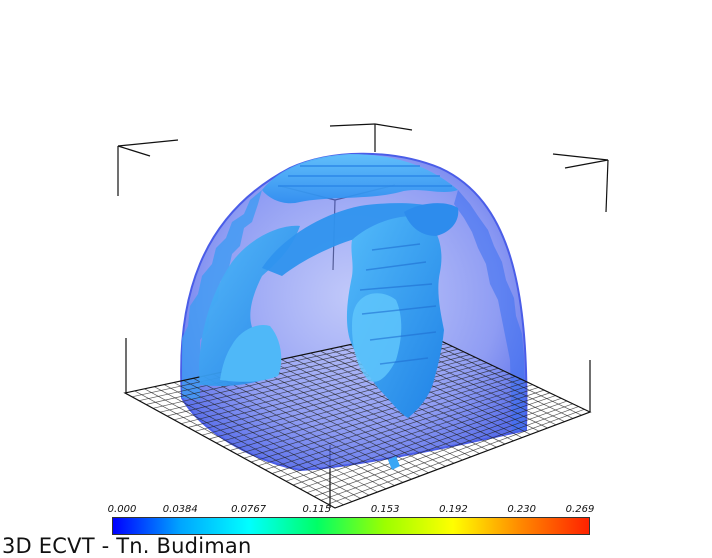 The height and width of the screenshot is (558, 712). What do you see at coordinates (453, 509) in the screenshot?
I see `colorbar-tick-label: 0.192` at bounding box center [453, 509].